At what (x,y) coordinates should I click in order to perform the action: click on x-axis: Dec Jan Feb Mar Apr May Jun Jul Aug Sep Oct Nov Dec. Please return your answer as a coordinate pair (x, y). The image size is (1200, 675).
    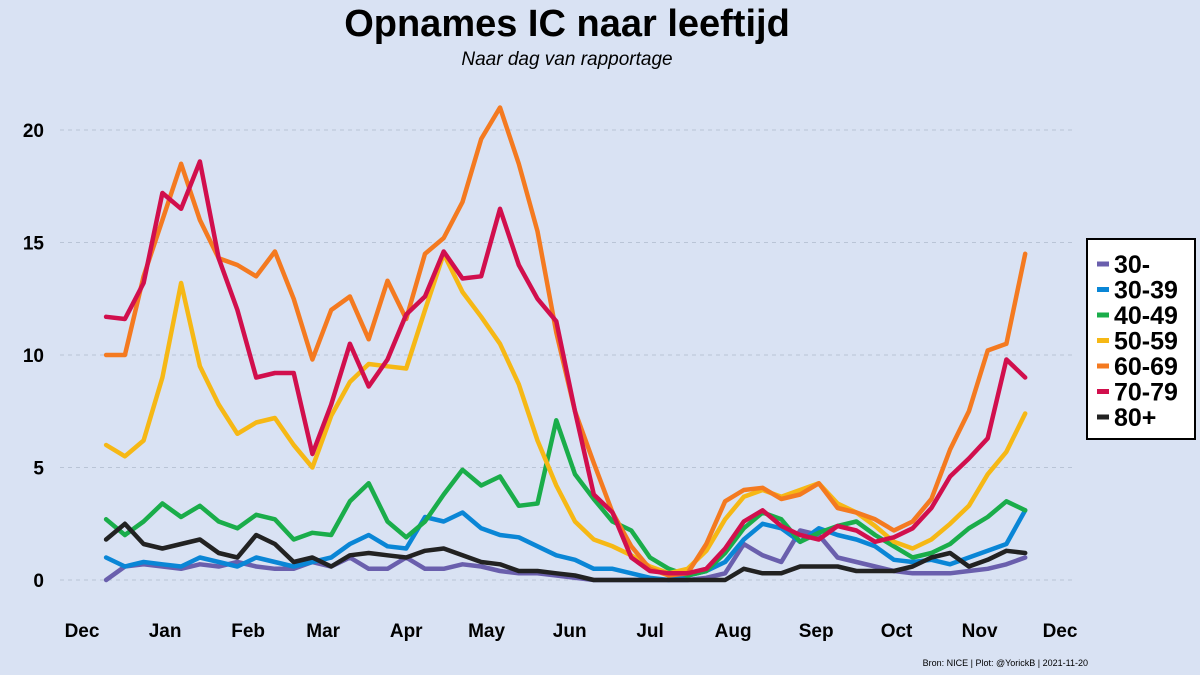
    Looking at the image, I should click on (571, 631).